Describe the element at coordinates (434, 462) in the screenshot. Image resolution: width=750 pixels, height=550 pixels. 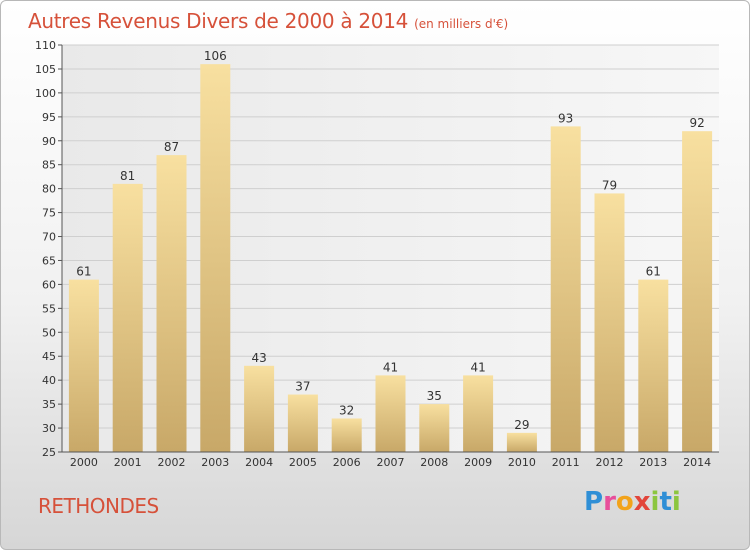
I see `x-tick-label: 2008` at that location.